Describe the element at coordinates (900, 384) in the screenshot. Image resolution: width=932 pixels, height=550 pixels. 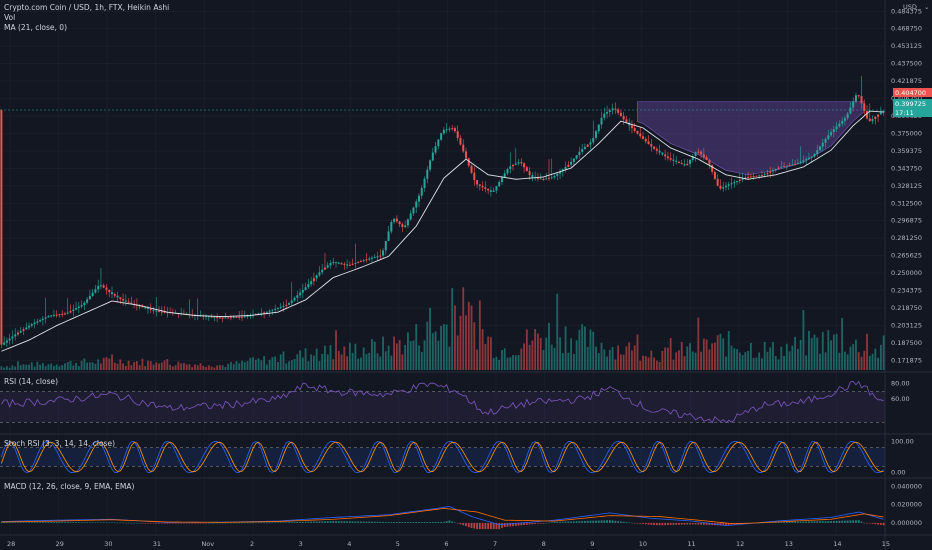
I see `rsi-tick-label: 80.00` at that location.